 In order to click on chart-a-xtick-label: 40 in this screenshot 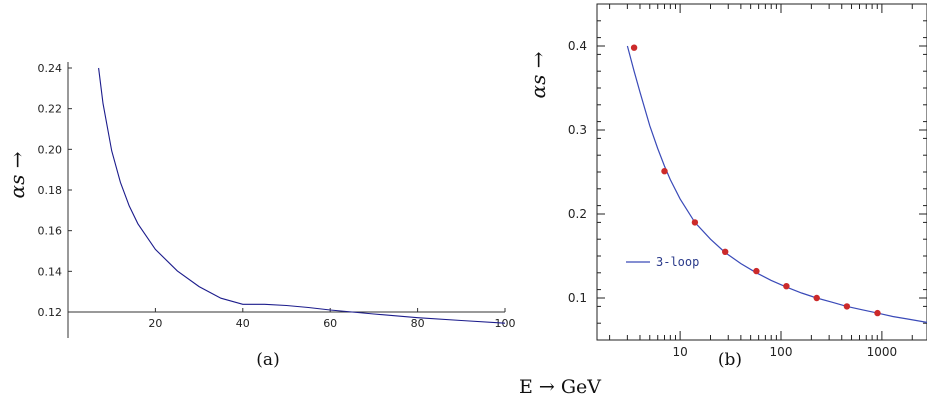, I will do `click(243, 323)`.